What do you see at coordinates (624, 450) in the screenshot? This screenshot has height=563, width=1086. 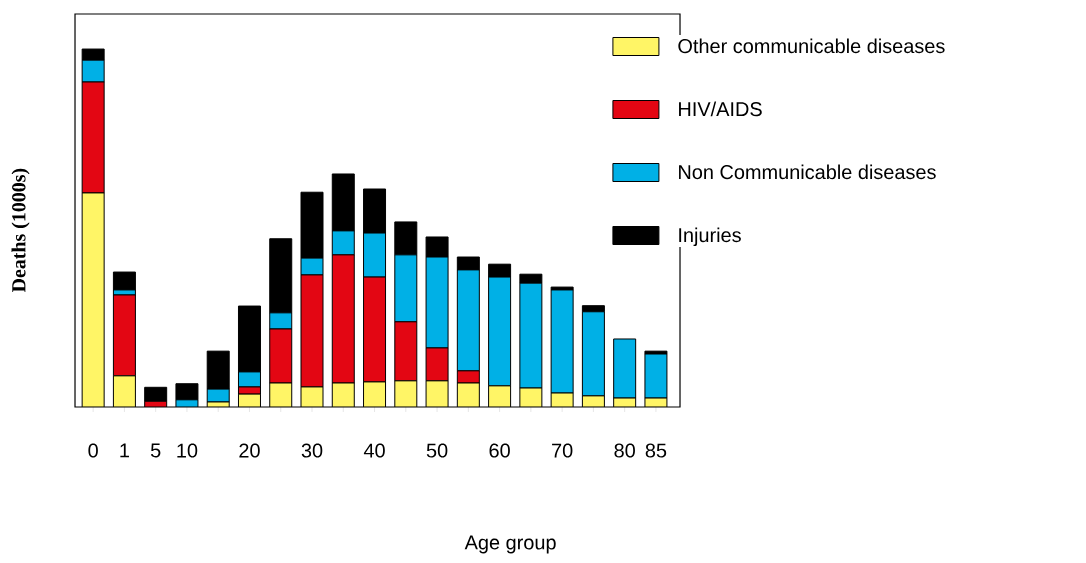 I see `x-tick-label: 80` at bounding box center [624, 450].